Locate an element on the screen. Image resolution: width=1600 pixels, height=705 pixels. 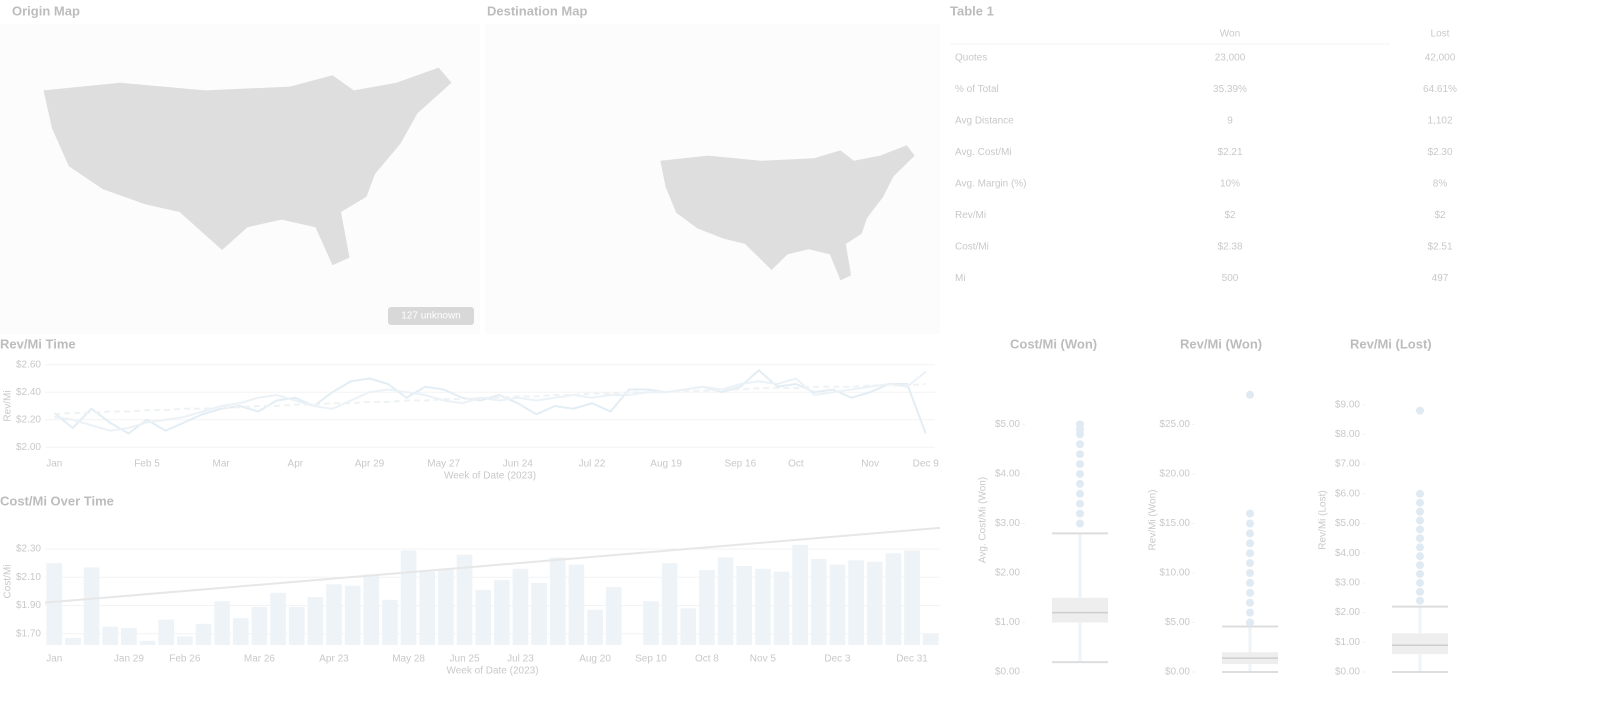
column-header: Won is located at coordinates (1230, 34).